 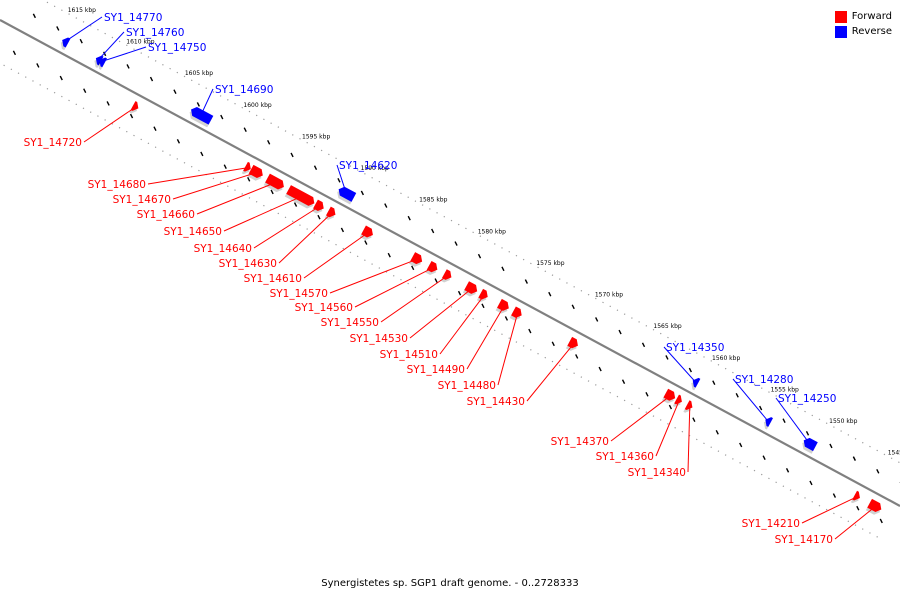 What do you see at coordinates (625, 457) in the screenshot?
I see `gene-label: SY1_14360` at bounding box center [625, 457].